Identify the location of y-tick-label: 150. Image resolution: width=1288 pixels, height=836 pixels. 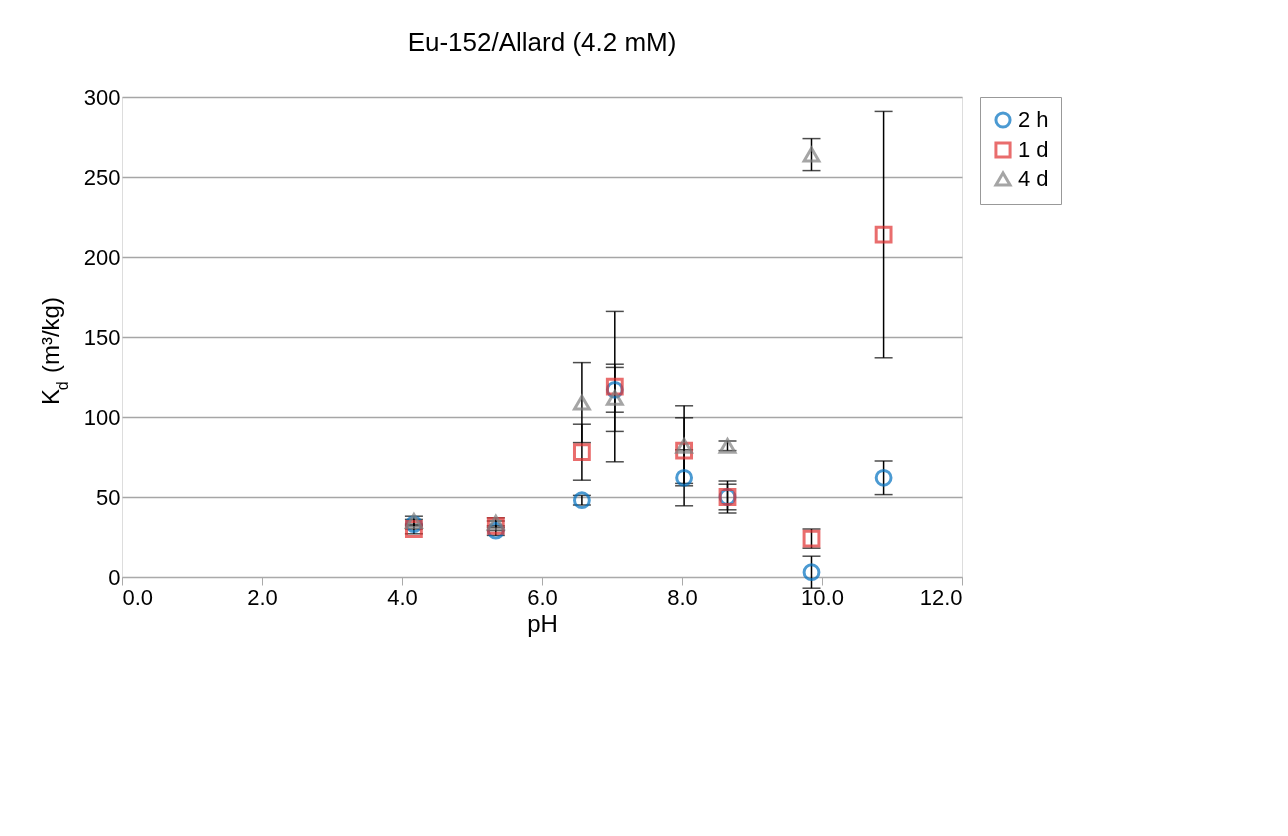
(102, 337).